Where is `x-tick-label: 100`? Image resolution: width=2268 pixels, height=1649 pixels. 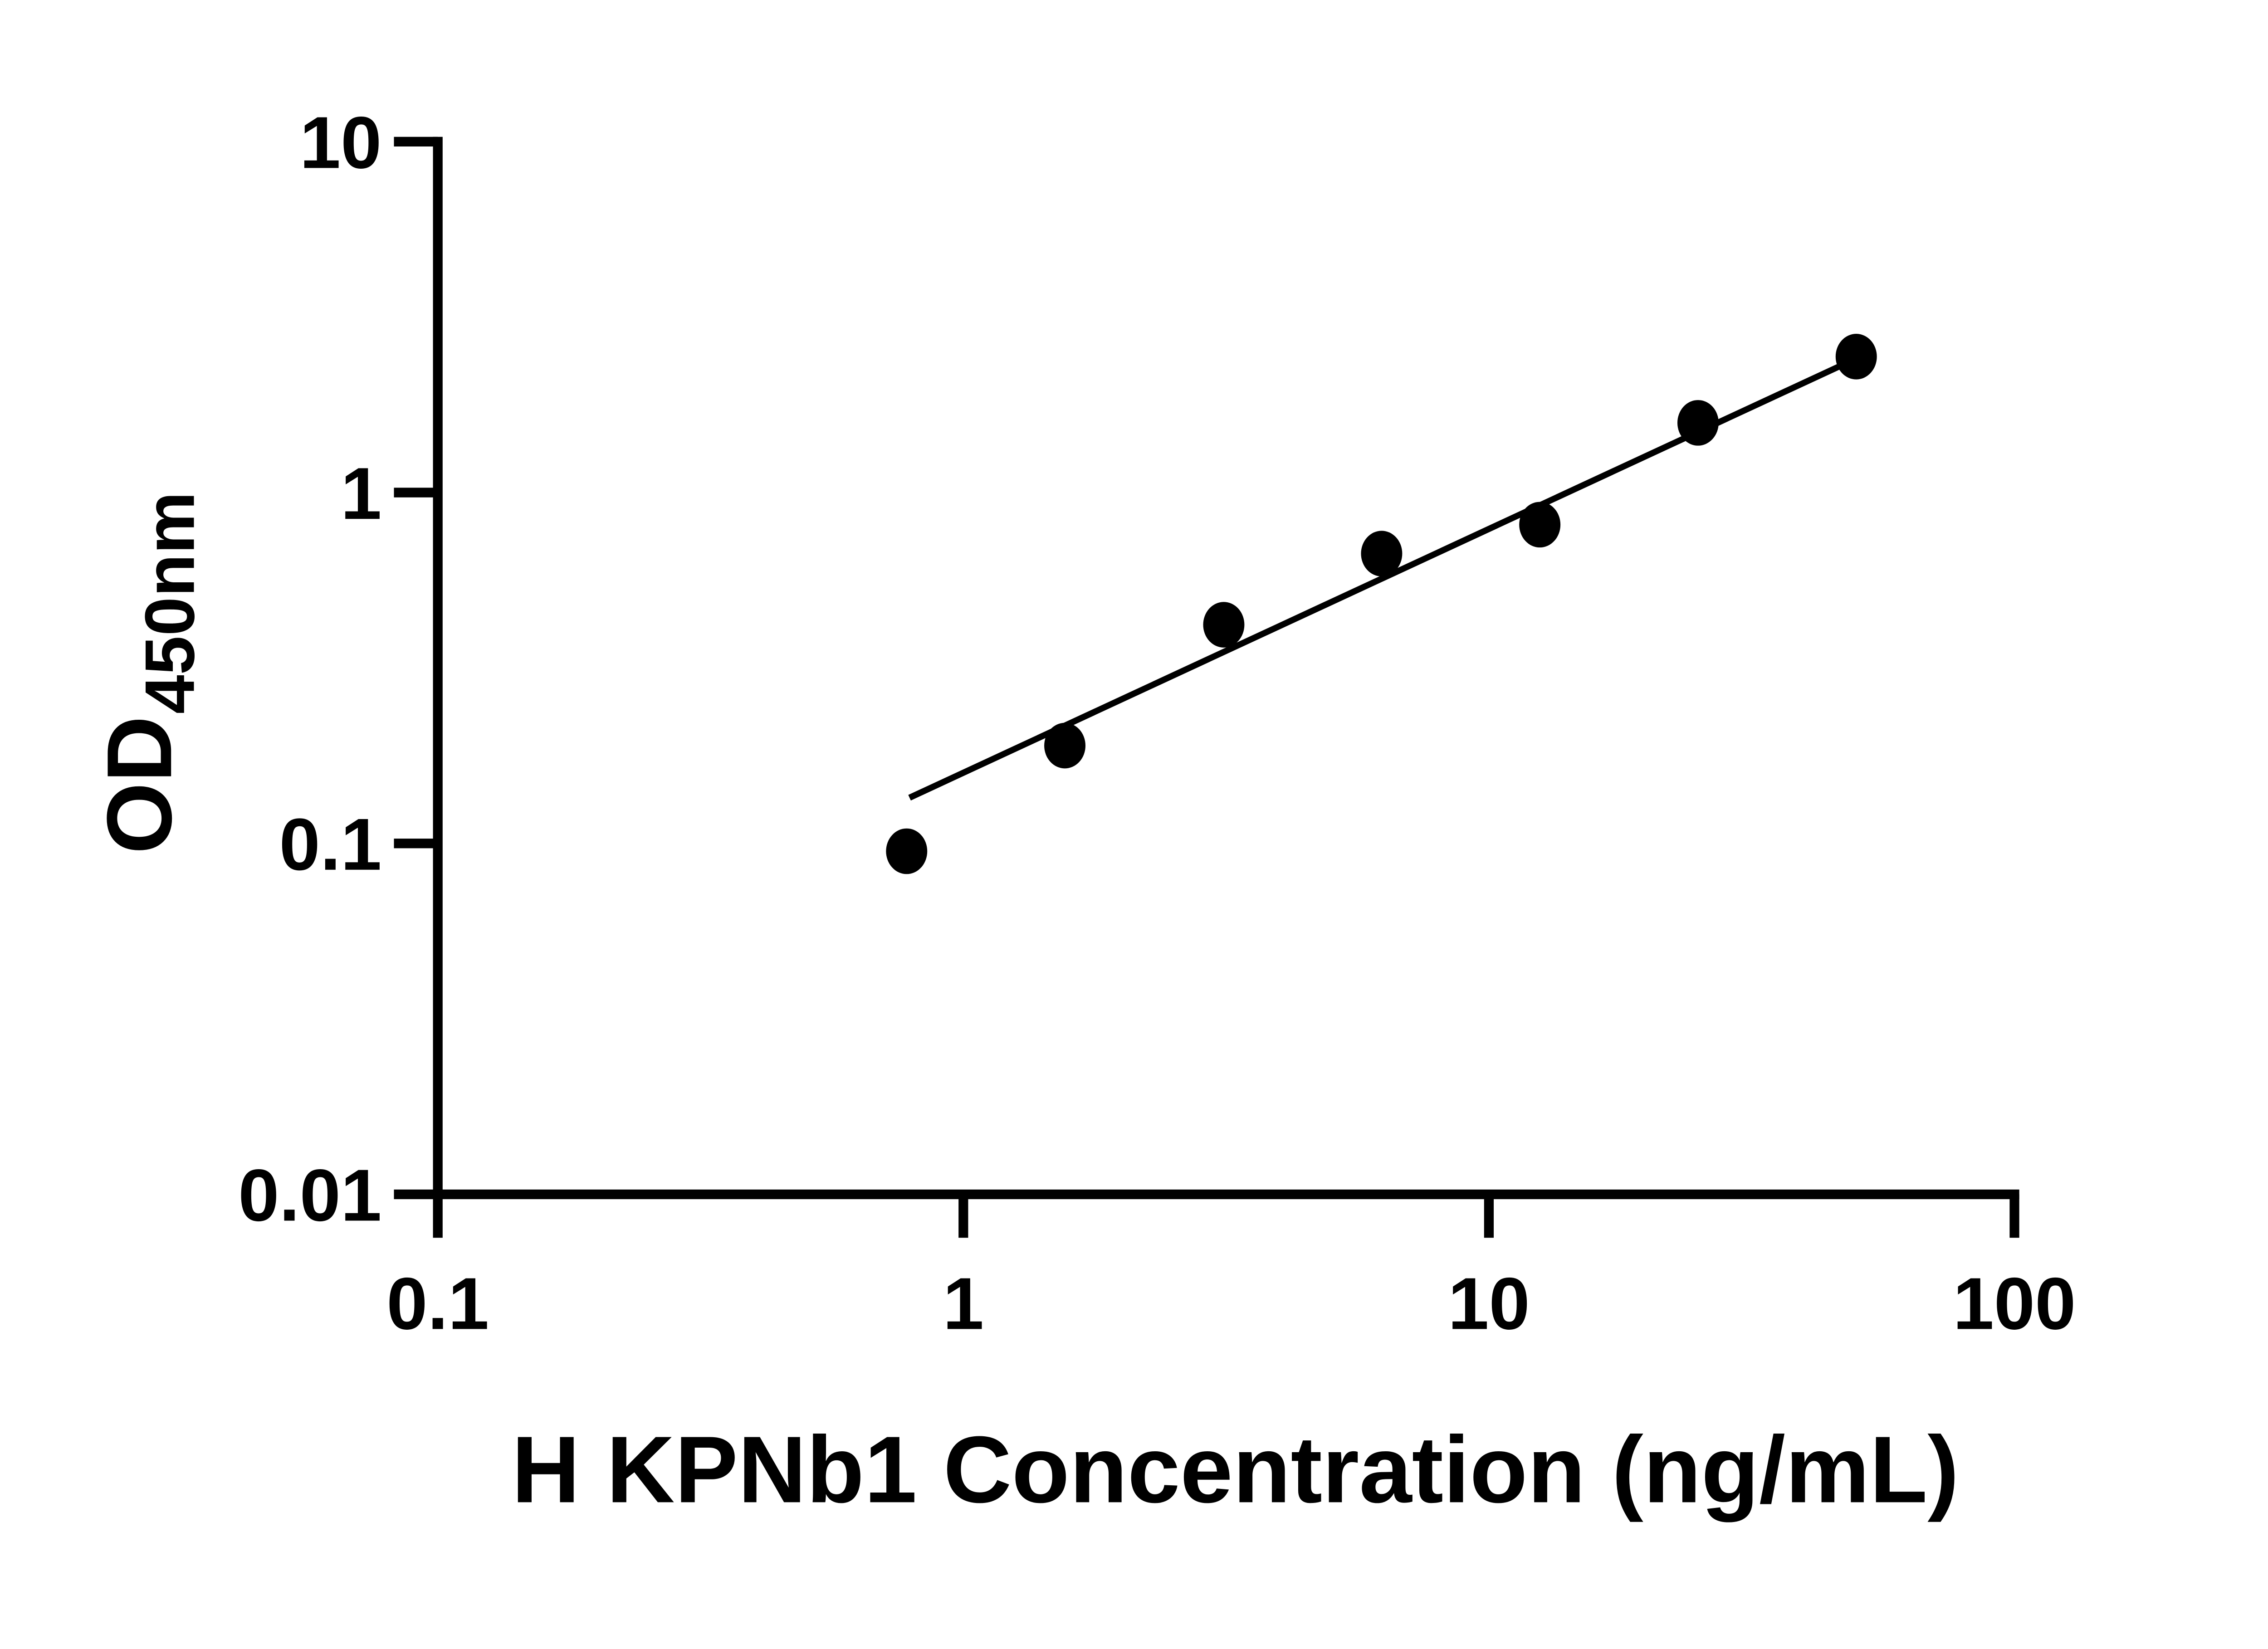
x-tick-label: 100 is located at coordinates (2015, 1304).